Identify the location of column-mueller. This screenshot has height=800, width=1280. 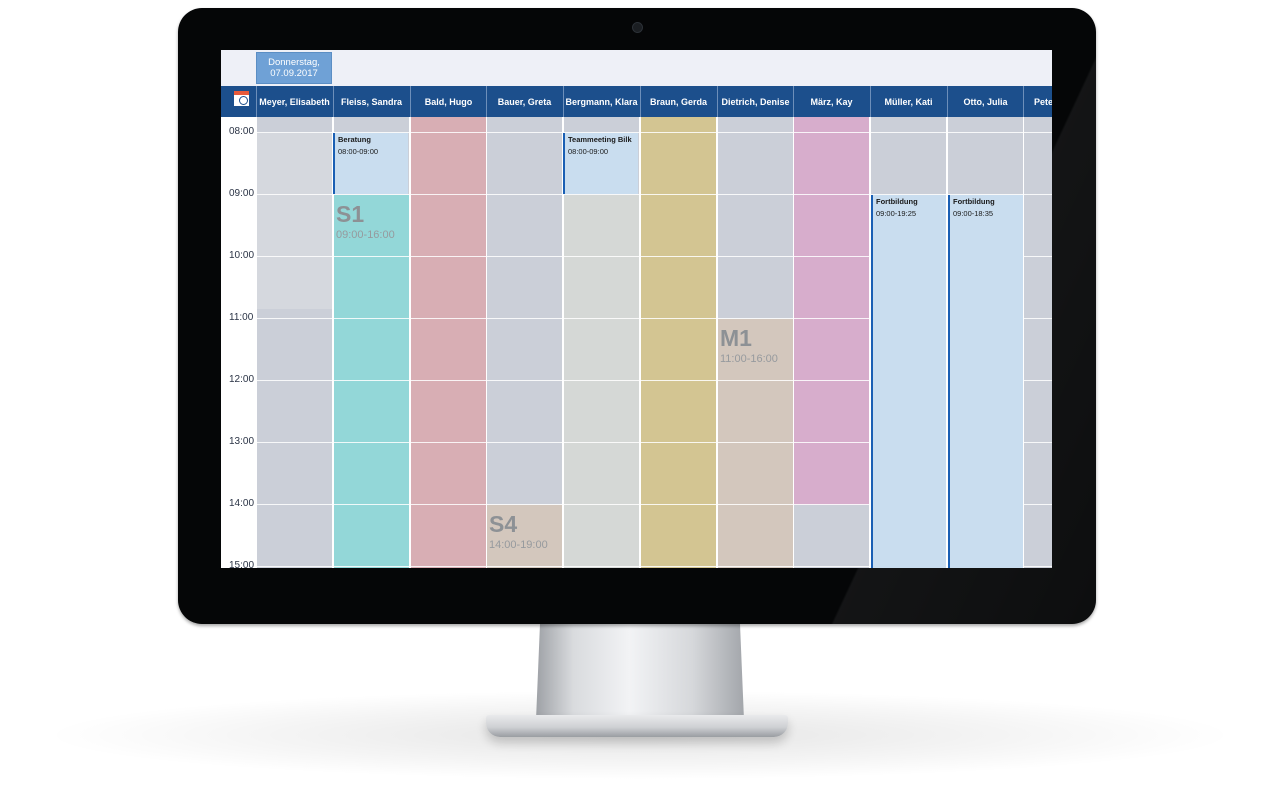
(908, 342).